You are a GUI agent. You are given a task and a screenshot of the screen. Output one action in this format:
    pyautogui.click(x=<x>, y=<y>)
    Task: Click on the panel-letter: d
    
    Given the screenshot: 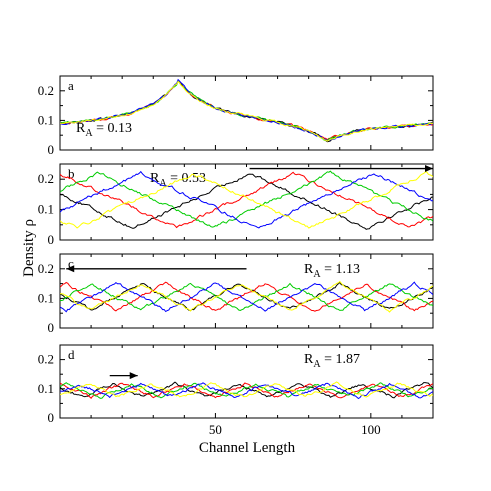 What is the action you would take?
    pyautogui.click(x=71, y=354)
    